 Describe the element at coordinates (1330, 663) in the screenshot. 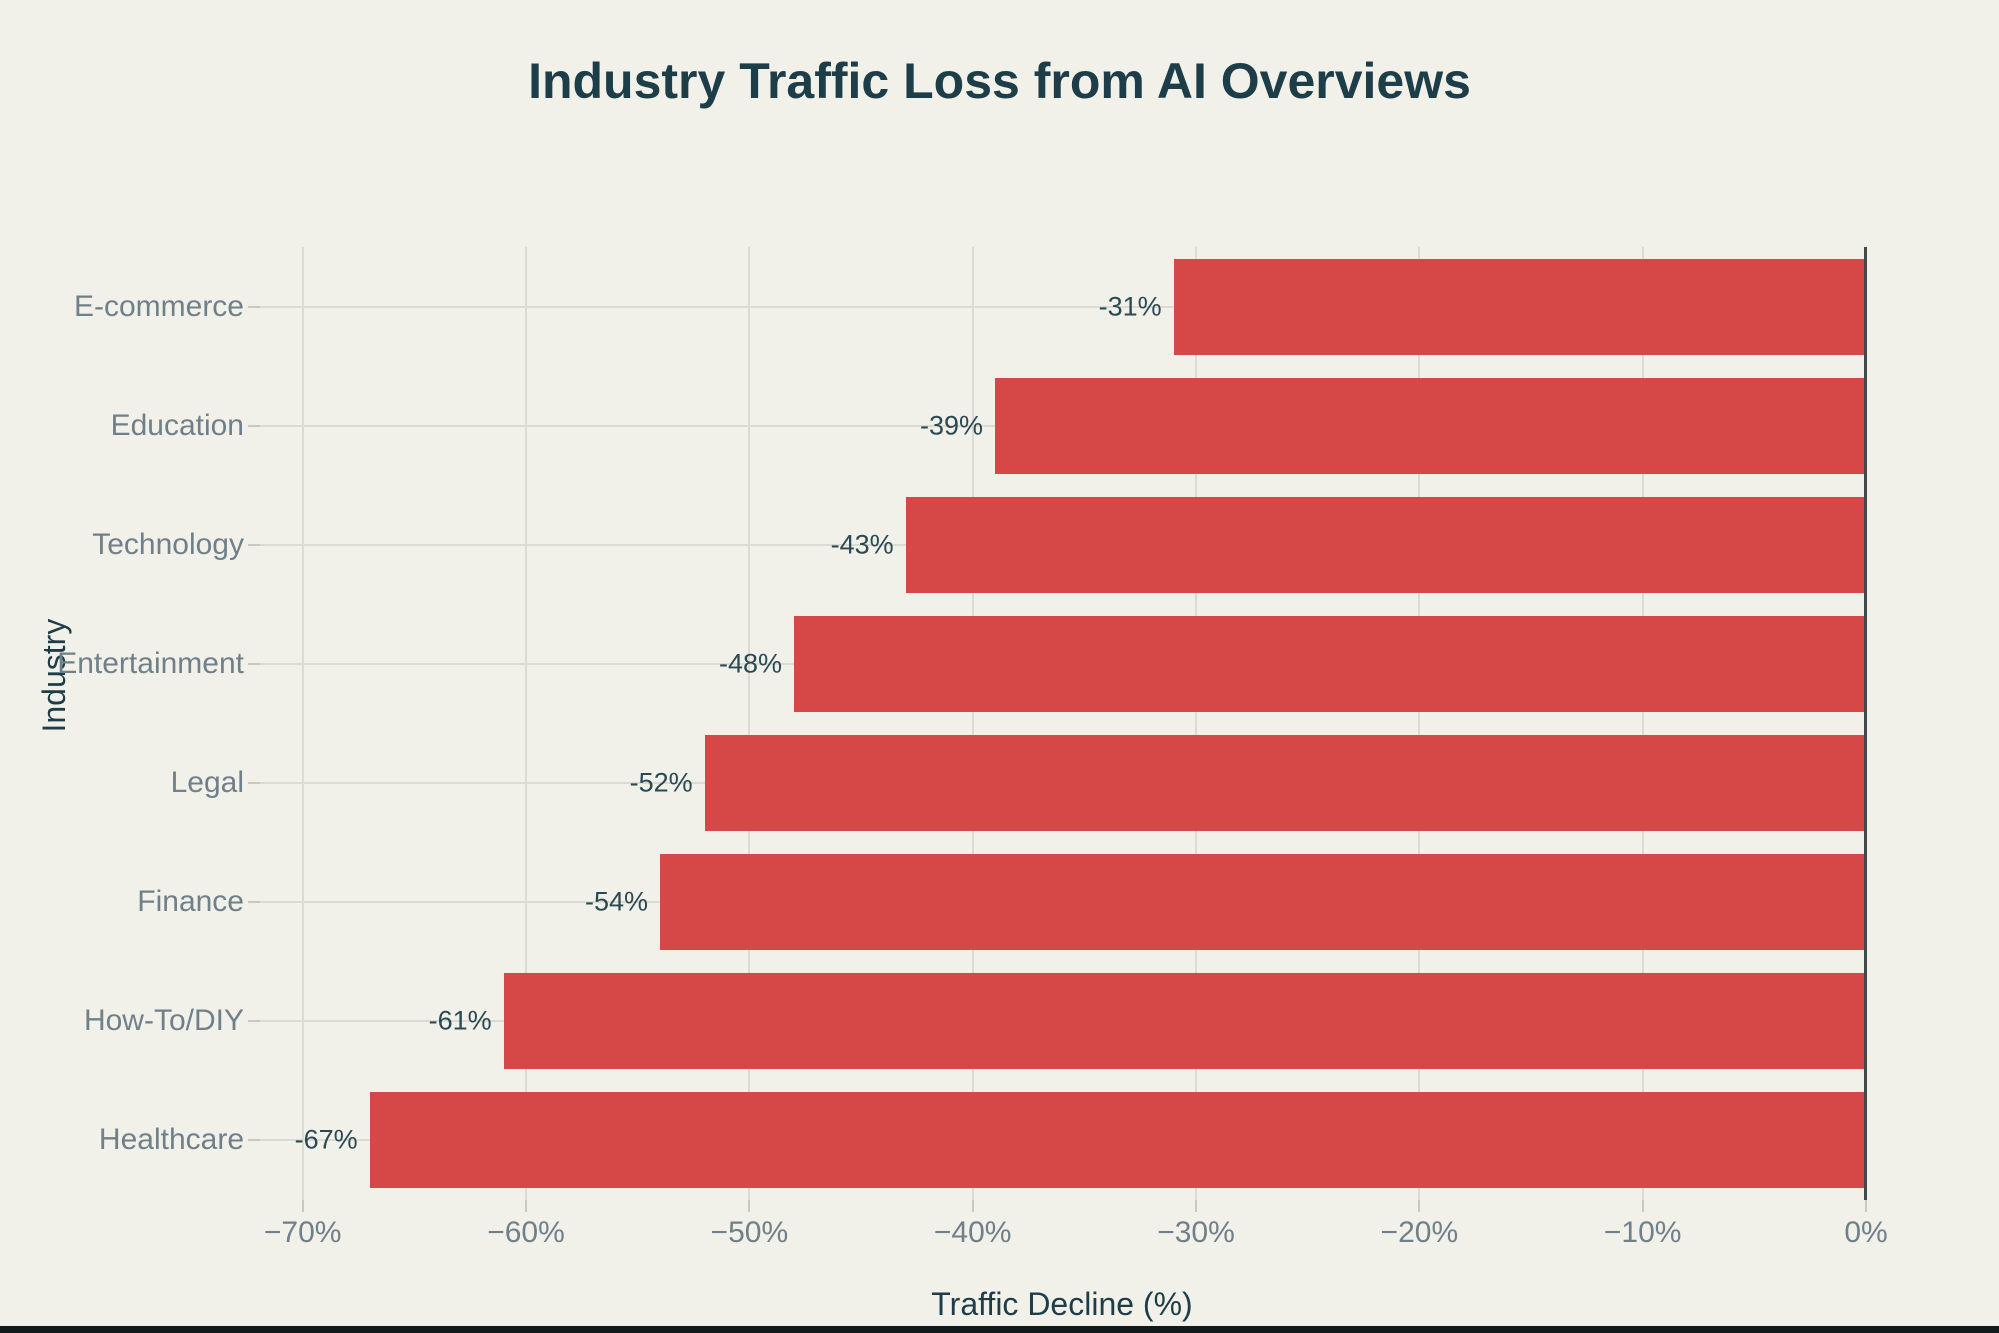

I see `bar-entertainment` at that location.